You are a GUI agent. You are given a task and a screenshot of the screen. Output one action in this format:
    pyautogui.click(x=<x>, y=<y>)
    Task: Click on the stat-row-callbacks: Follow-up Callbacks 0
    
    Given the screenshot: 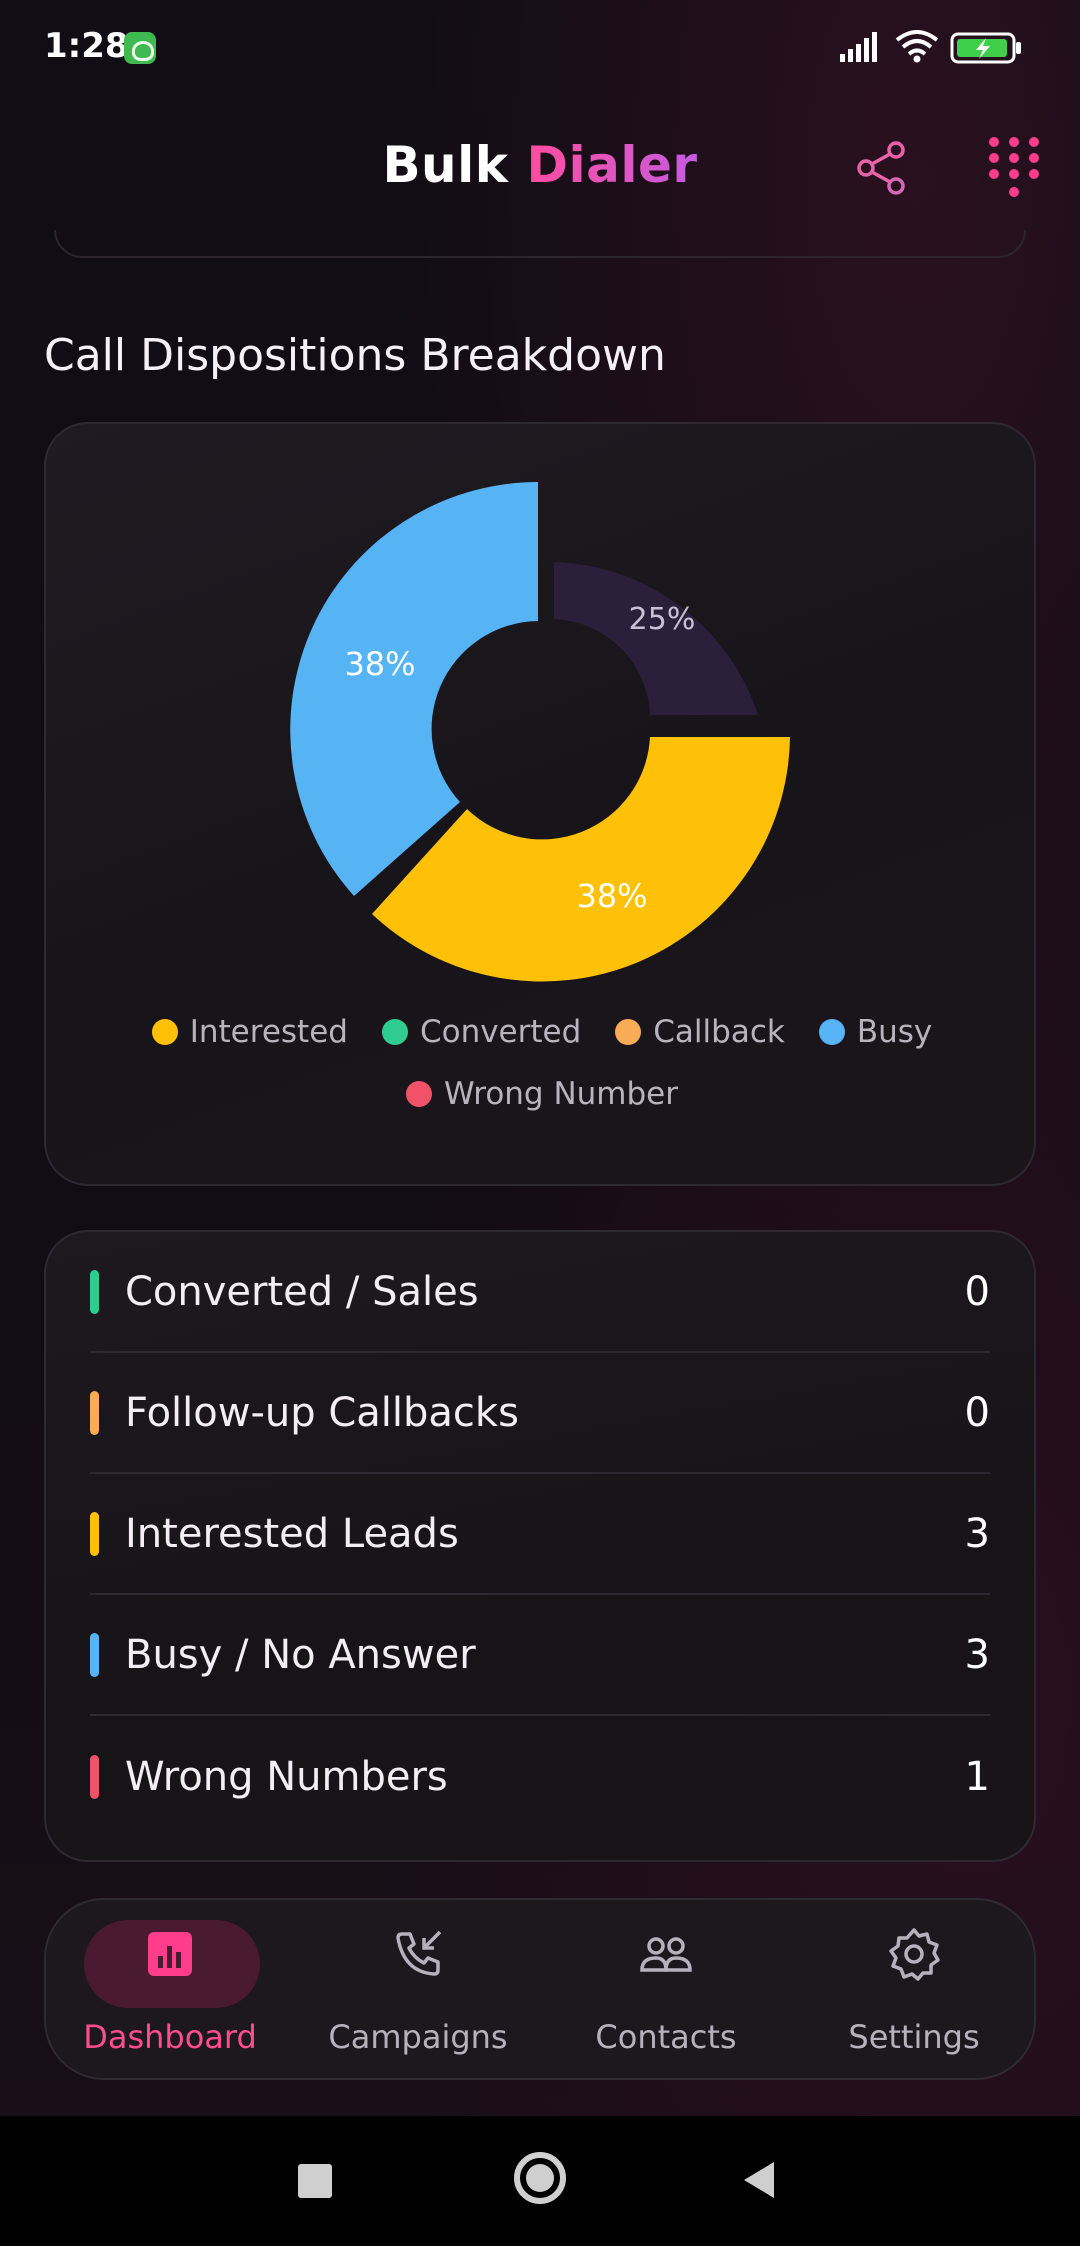 What is the action you would take?
    pyautogui.click(x=540, y=1413)
    